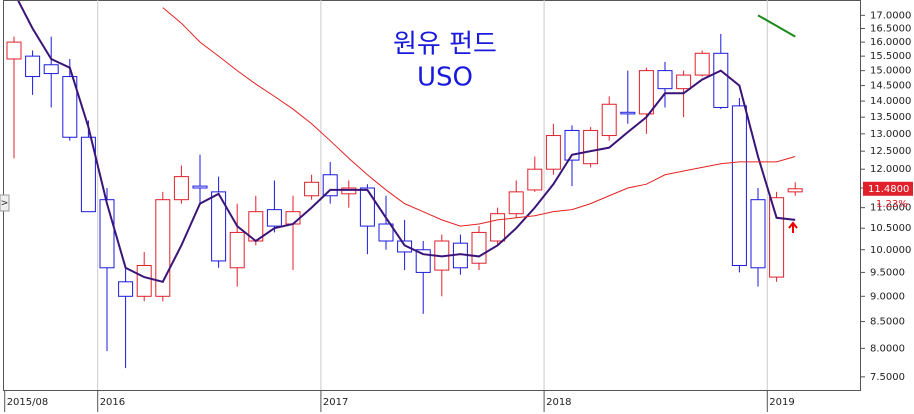  Describe the element at coordinates (781, 402) in the screenshot. I see `x-tick-label: 2019` at that location.